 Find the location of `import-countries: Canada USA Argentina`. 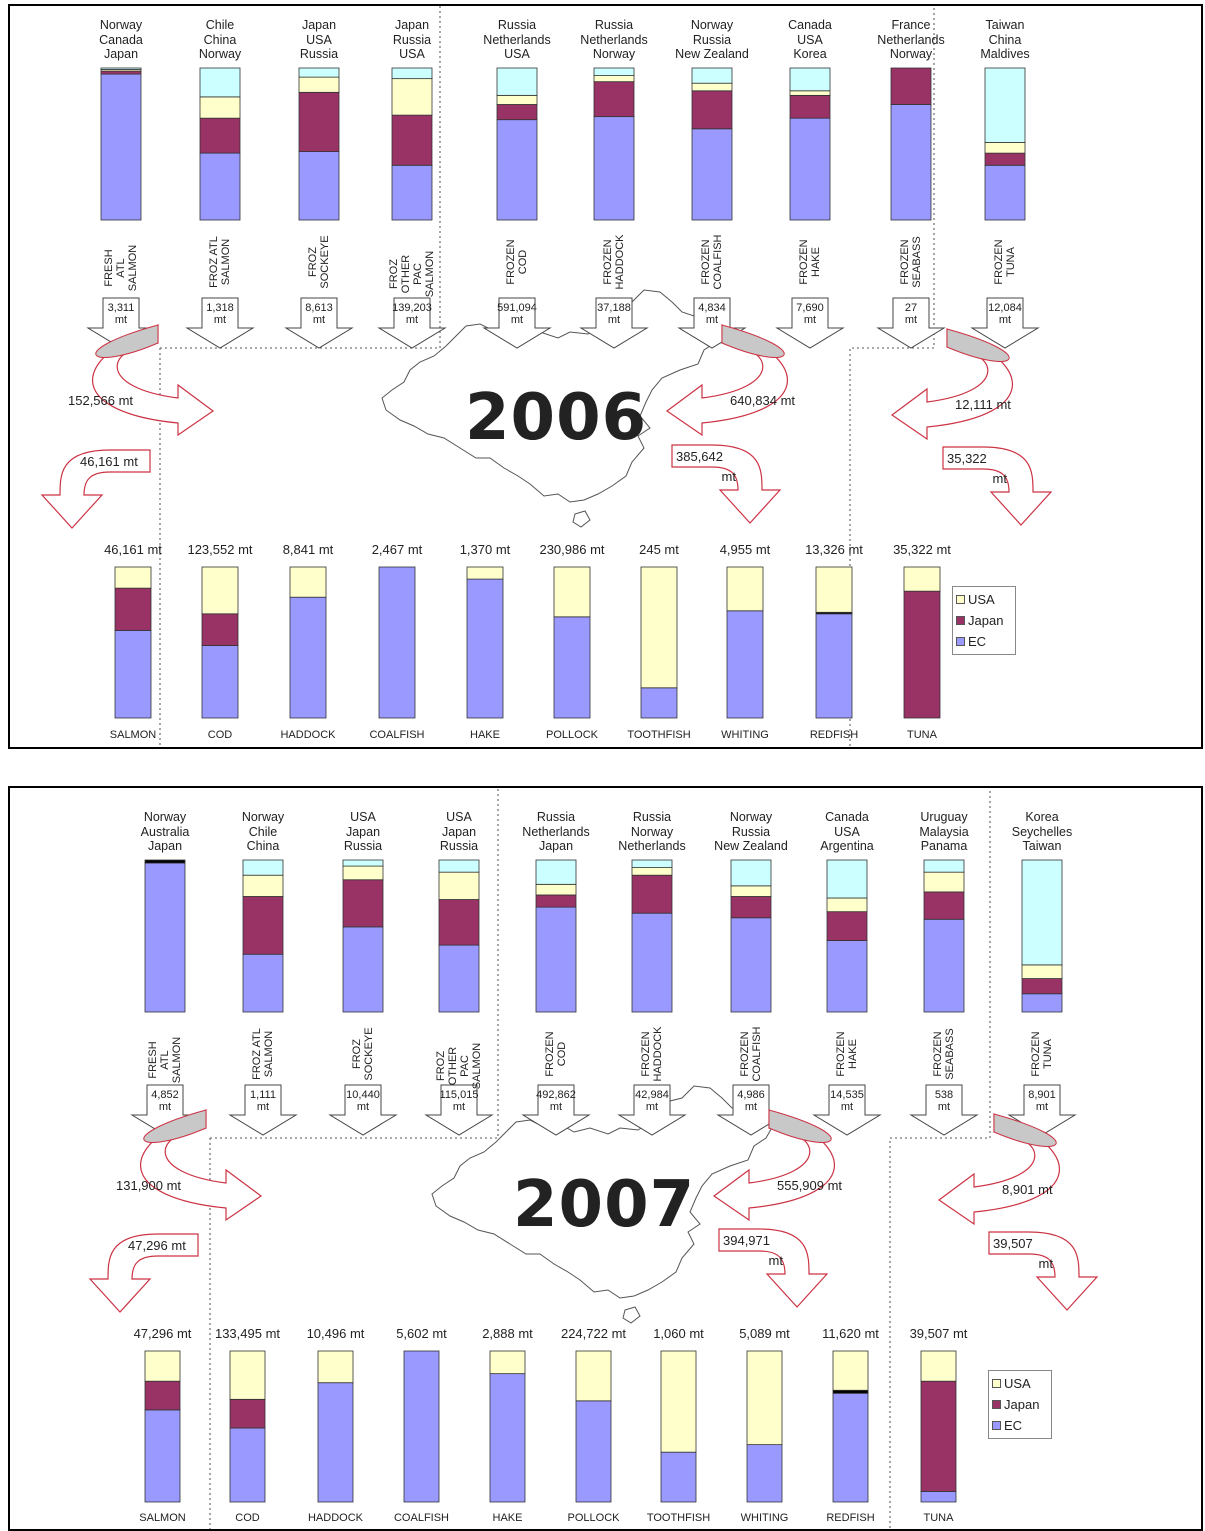

import-countries: Canada USA Argentina is located at coordinates (847, 831).